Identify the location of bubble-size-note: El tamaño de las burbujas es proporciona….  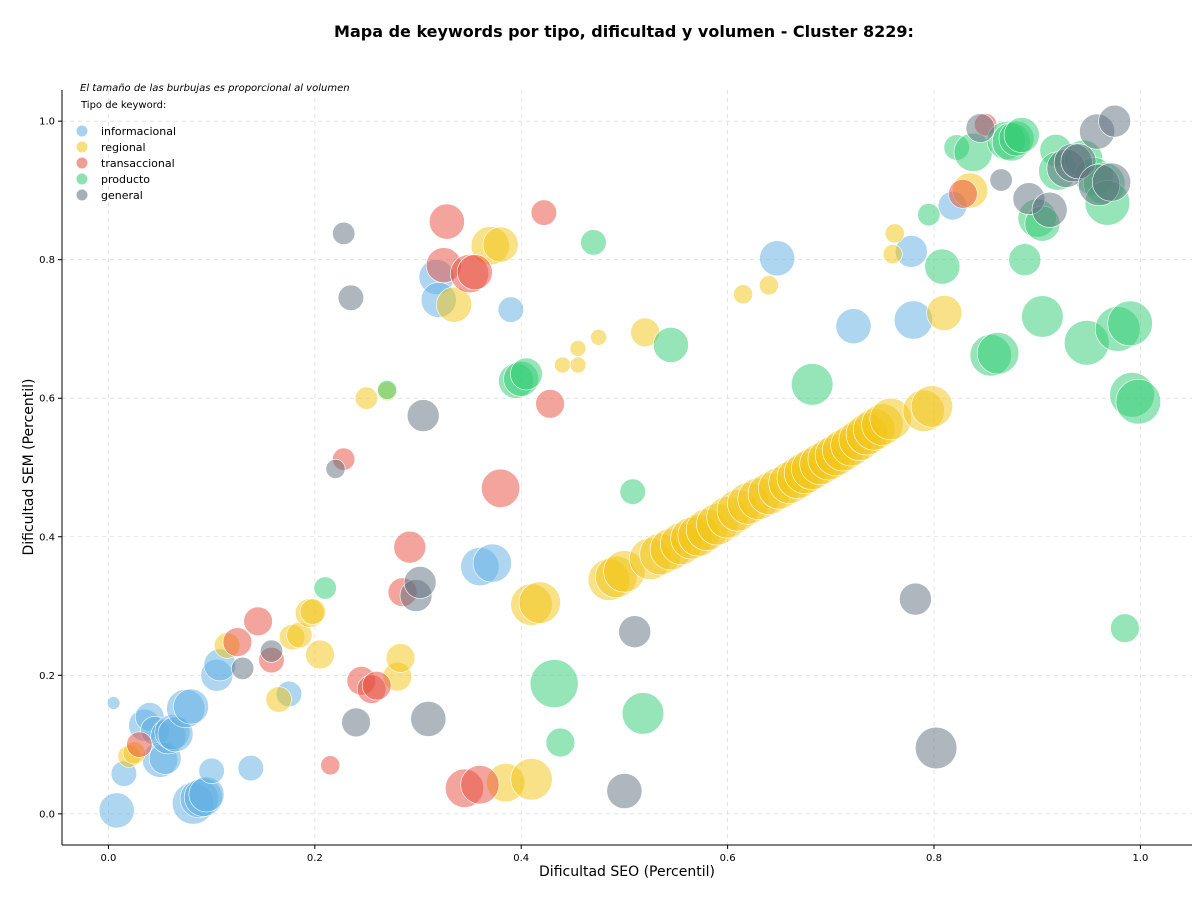
(215, 88).